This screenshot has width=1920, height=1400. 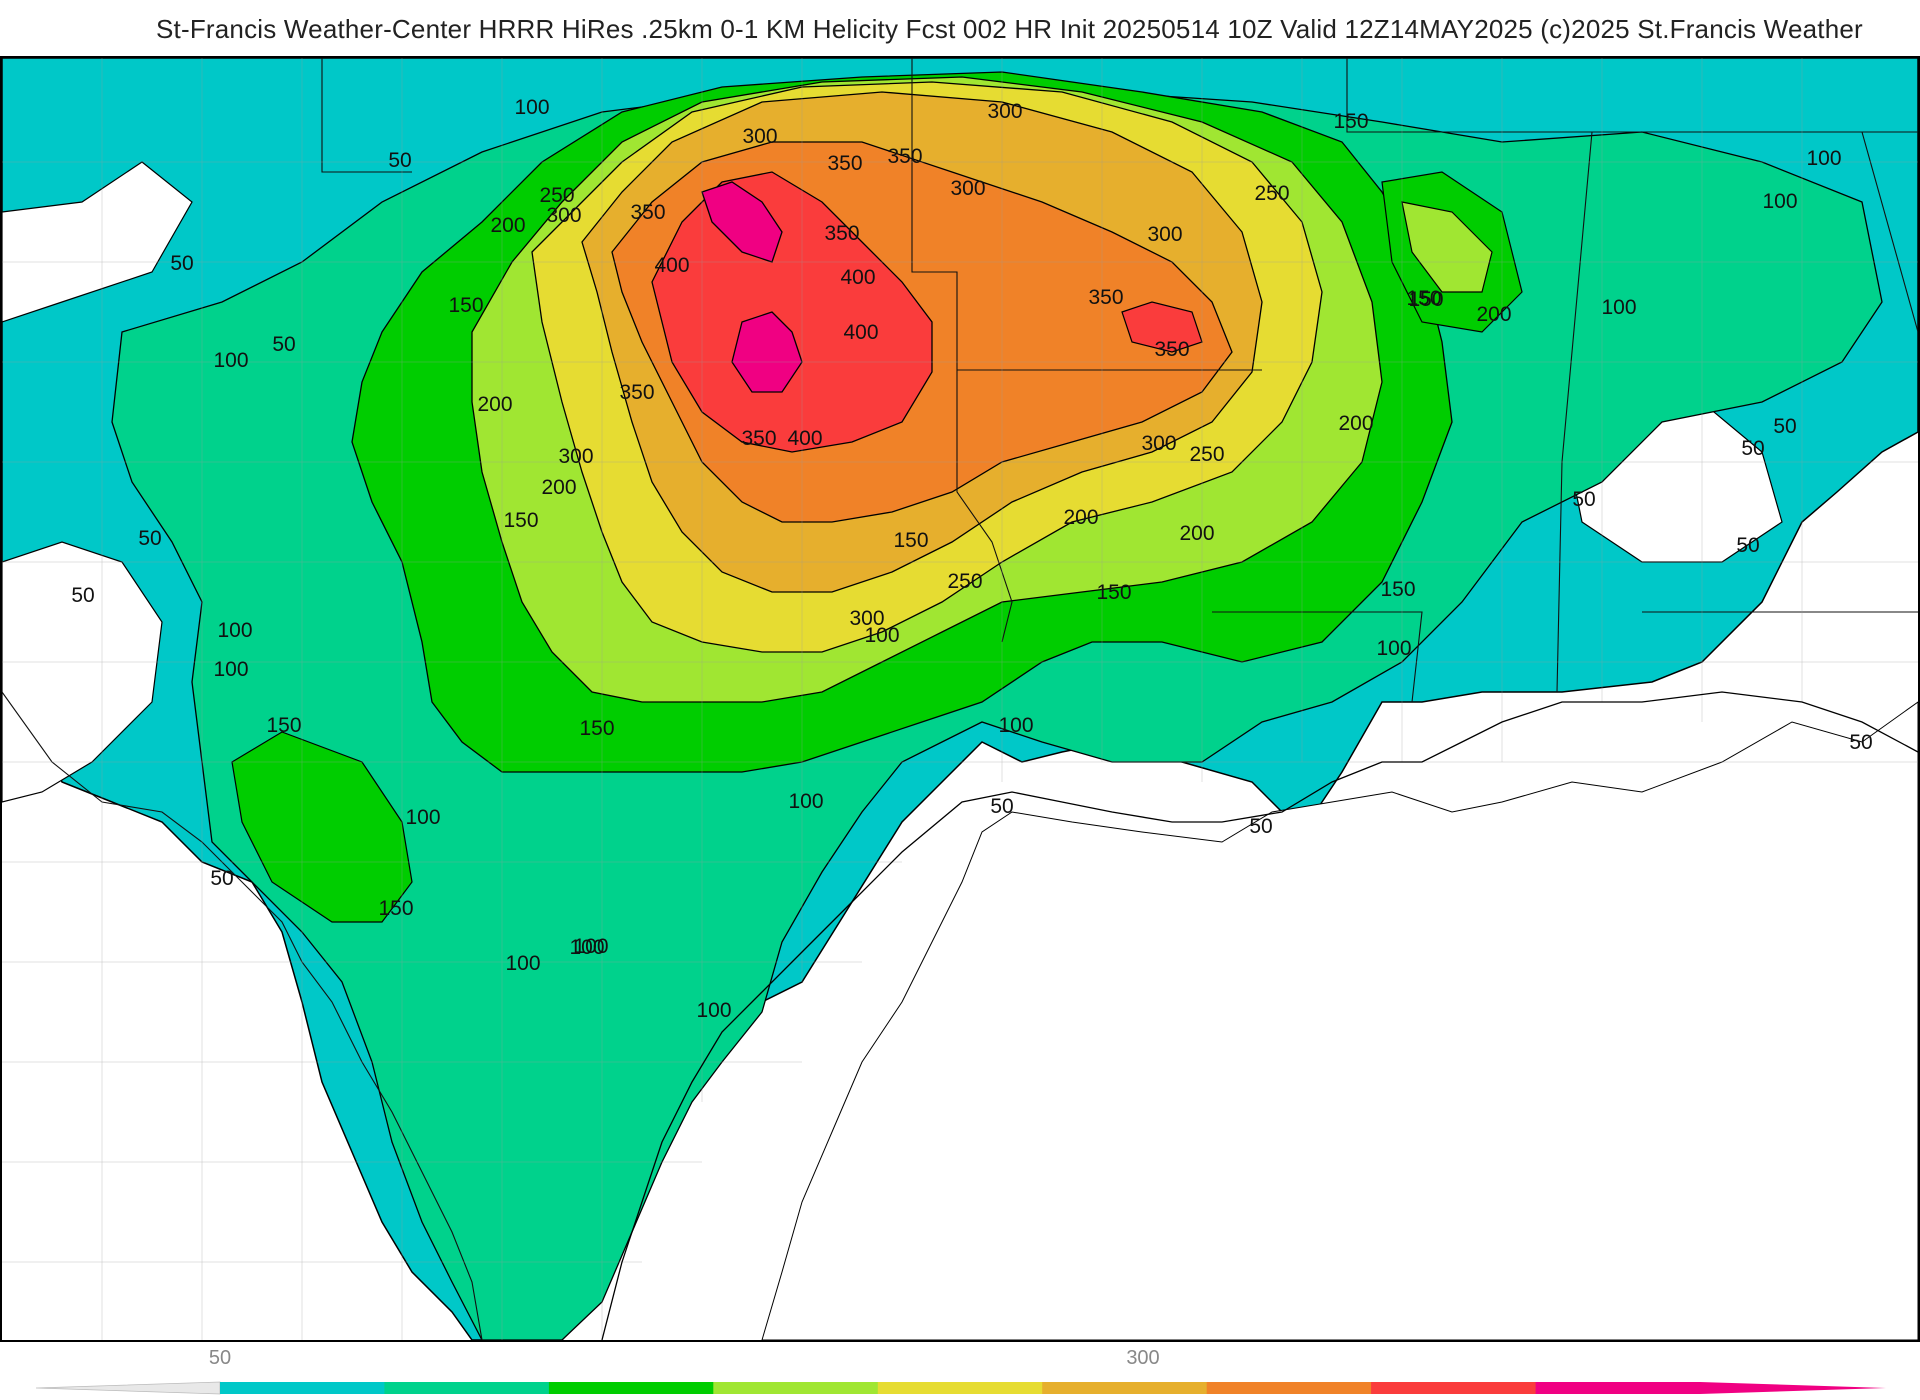 I want to click on legend-color-bands, so click(x=960, y=1388).